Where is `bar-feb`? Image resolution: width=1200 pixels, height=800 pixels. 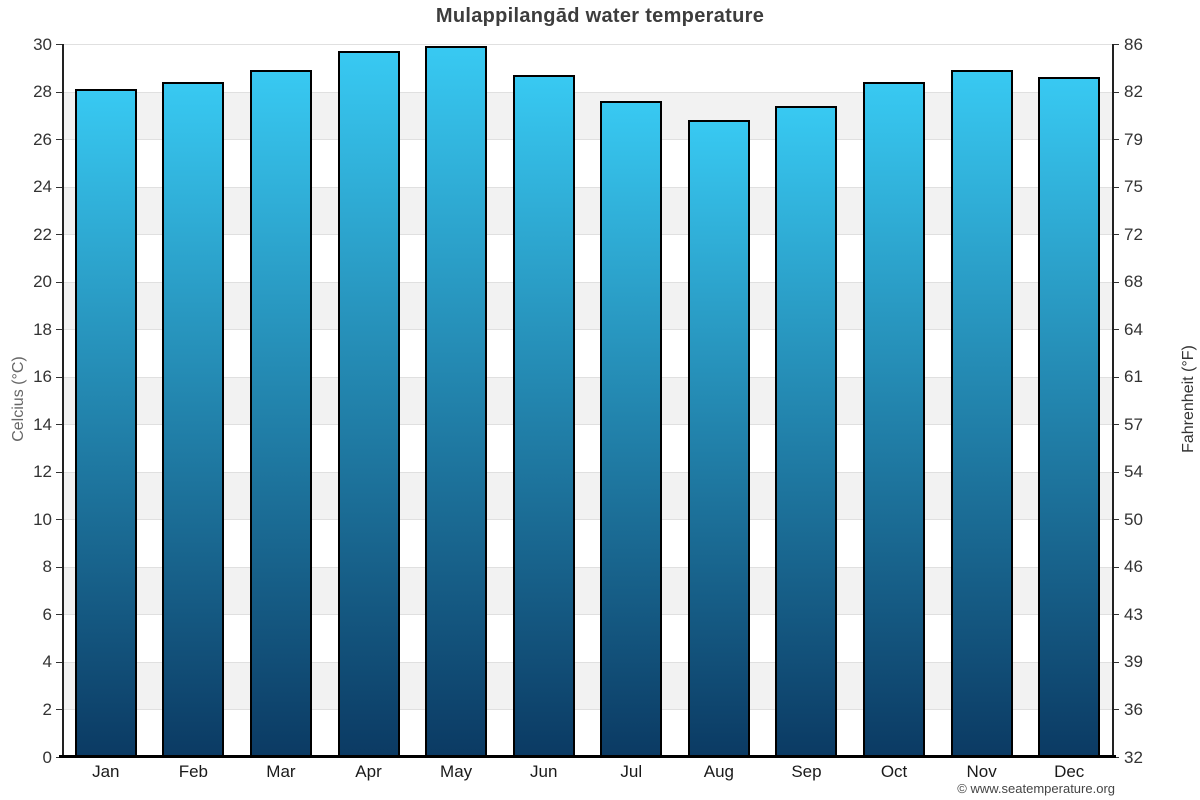
bar-feb is located at coordinates (193, 419).